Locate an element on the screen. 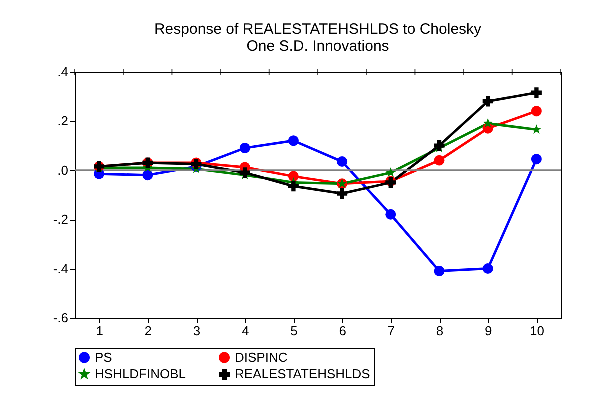  x-tick-label: 7 is located at coordinates (392, 331).